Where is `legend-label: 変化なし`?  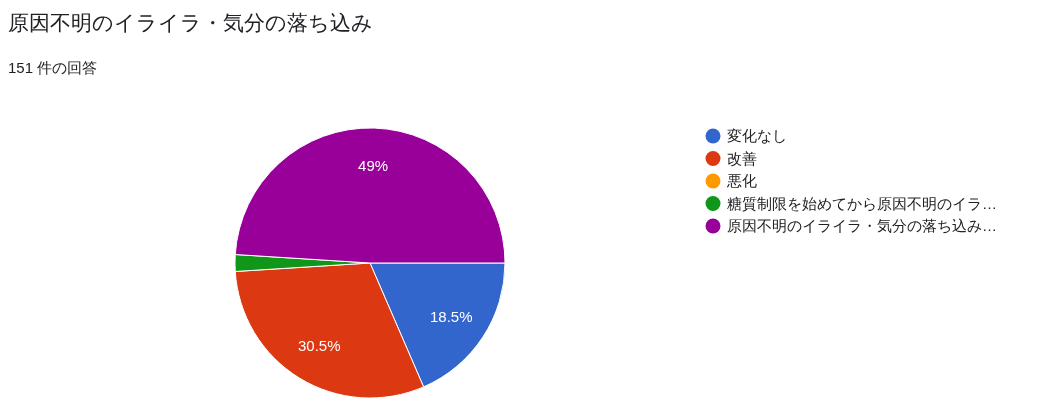
legend-label: 変化なし is located at coordinates (757, 136).